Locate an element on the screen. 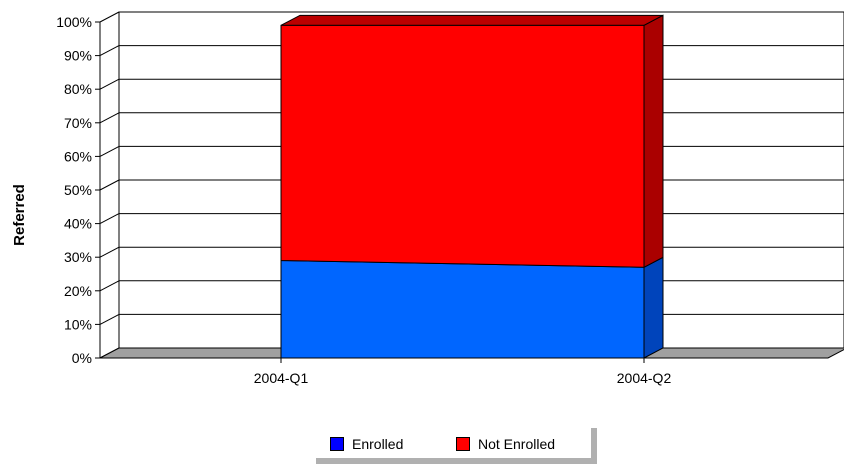 This screenshot has height=466, width=844. y-tick-label: 80% is located at coordinates (78, 89).